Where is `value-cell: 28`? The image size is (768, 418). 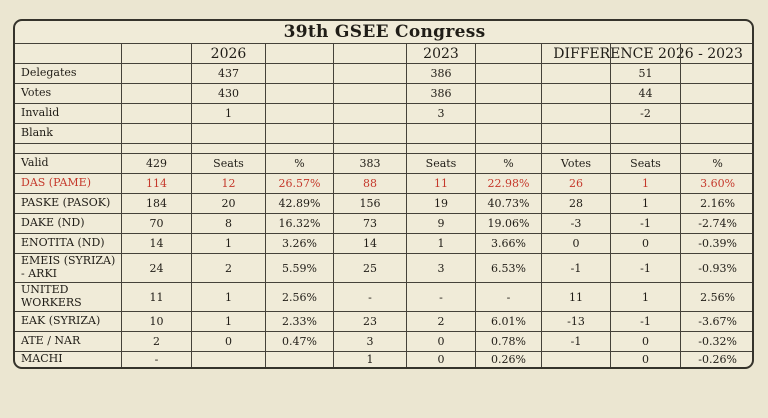
value-cell: 28 is located at coordinates (576, 203).